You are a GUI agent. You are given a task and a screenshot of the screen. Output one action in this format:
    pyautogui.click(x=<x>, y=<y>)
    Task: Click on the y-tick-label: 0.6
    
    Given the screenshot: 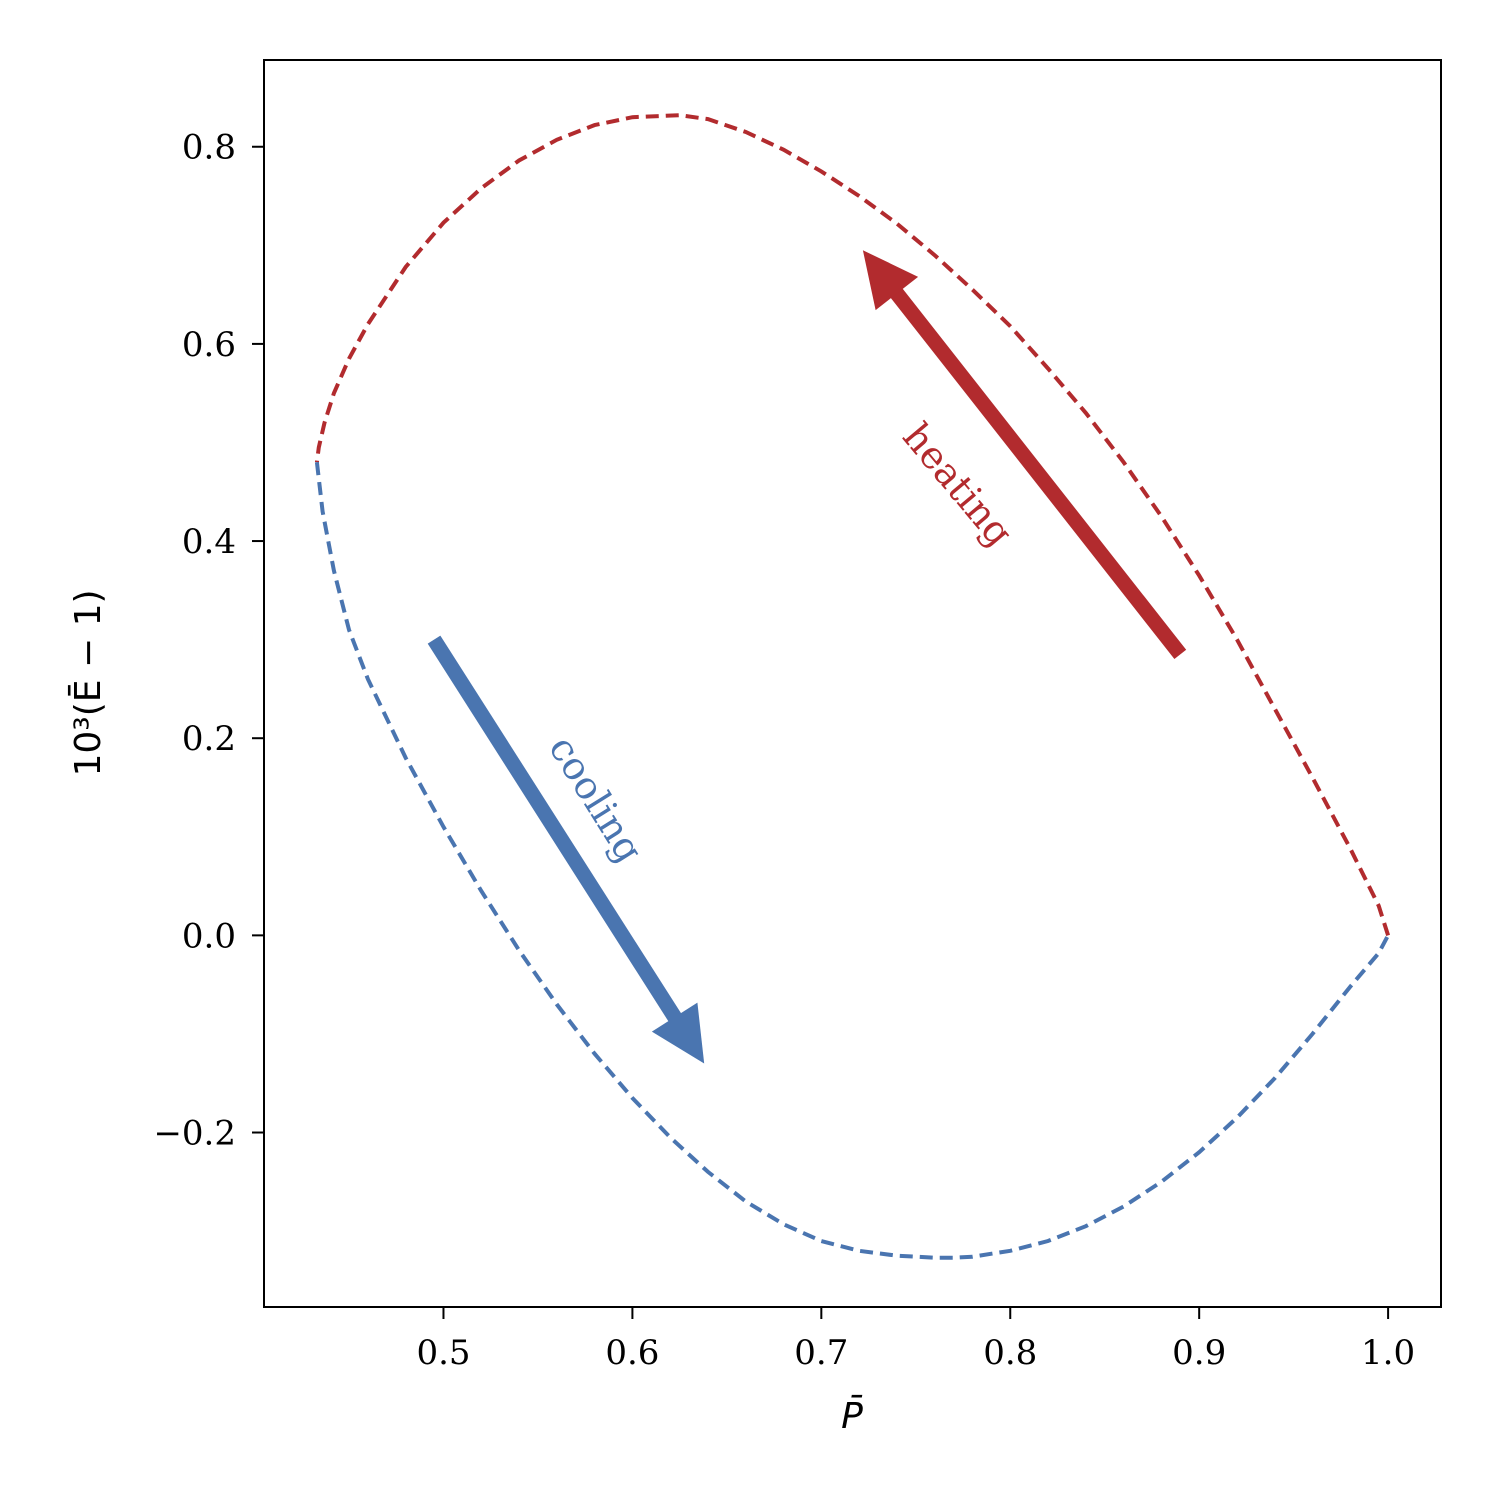 What is the action you would take?
    pyautogui.click(x=209, y=345)
    